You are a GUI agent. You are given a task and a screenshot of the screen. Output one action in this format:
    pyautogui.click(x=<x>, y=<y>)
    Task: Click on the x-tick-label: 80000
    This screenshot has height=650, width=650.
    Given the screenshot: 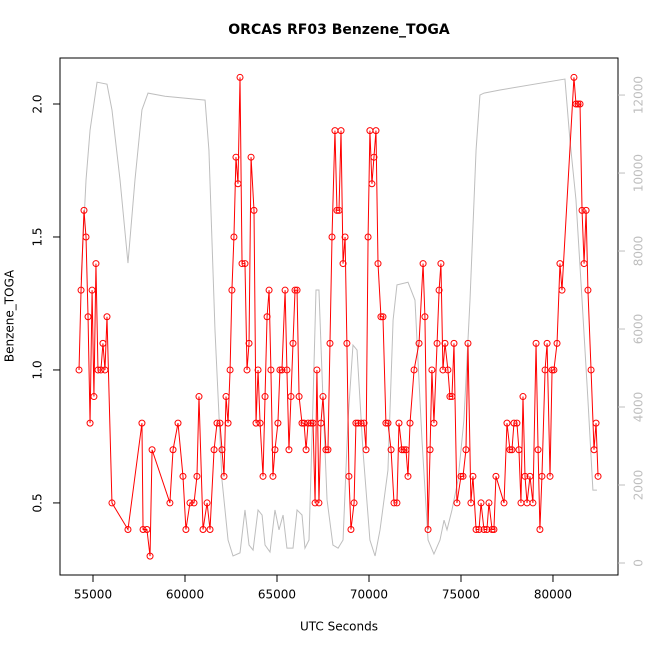 What is the action you would take?
    pyautogui.click(x=553, y=595)
    